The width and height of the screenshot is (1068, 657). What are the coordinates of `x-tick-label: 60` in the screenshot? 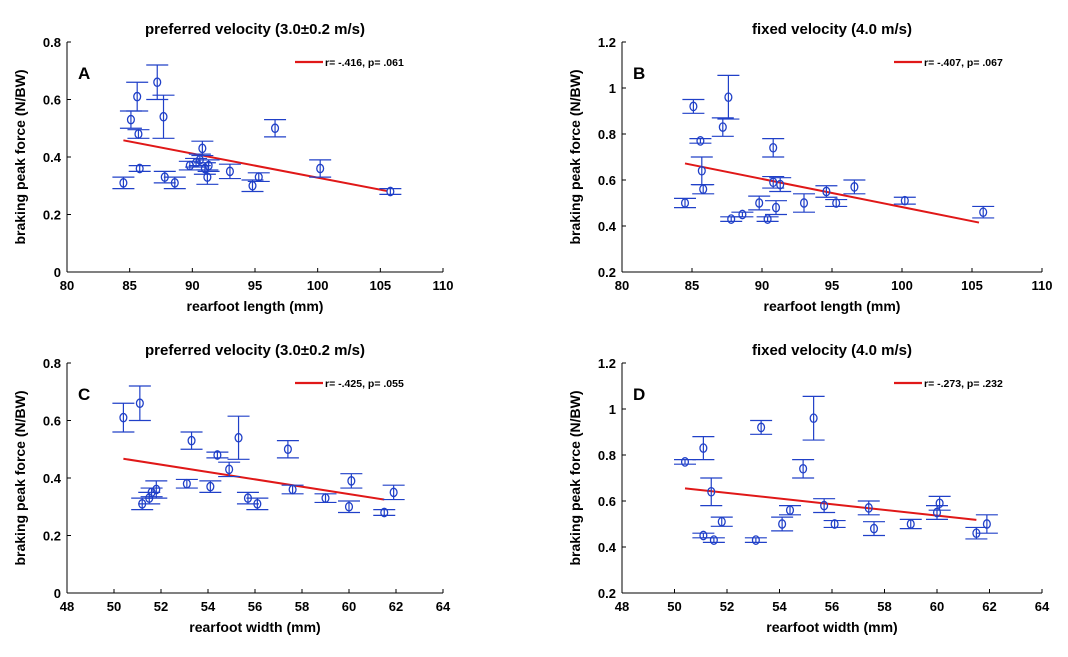 It's located at (349, 606).